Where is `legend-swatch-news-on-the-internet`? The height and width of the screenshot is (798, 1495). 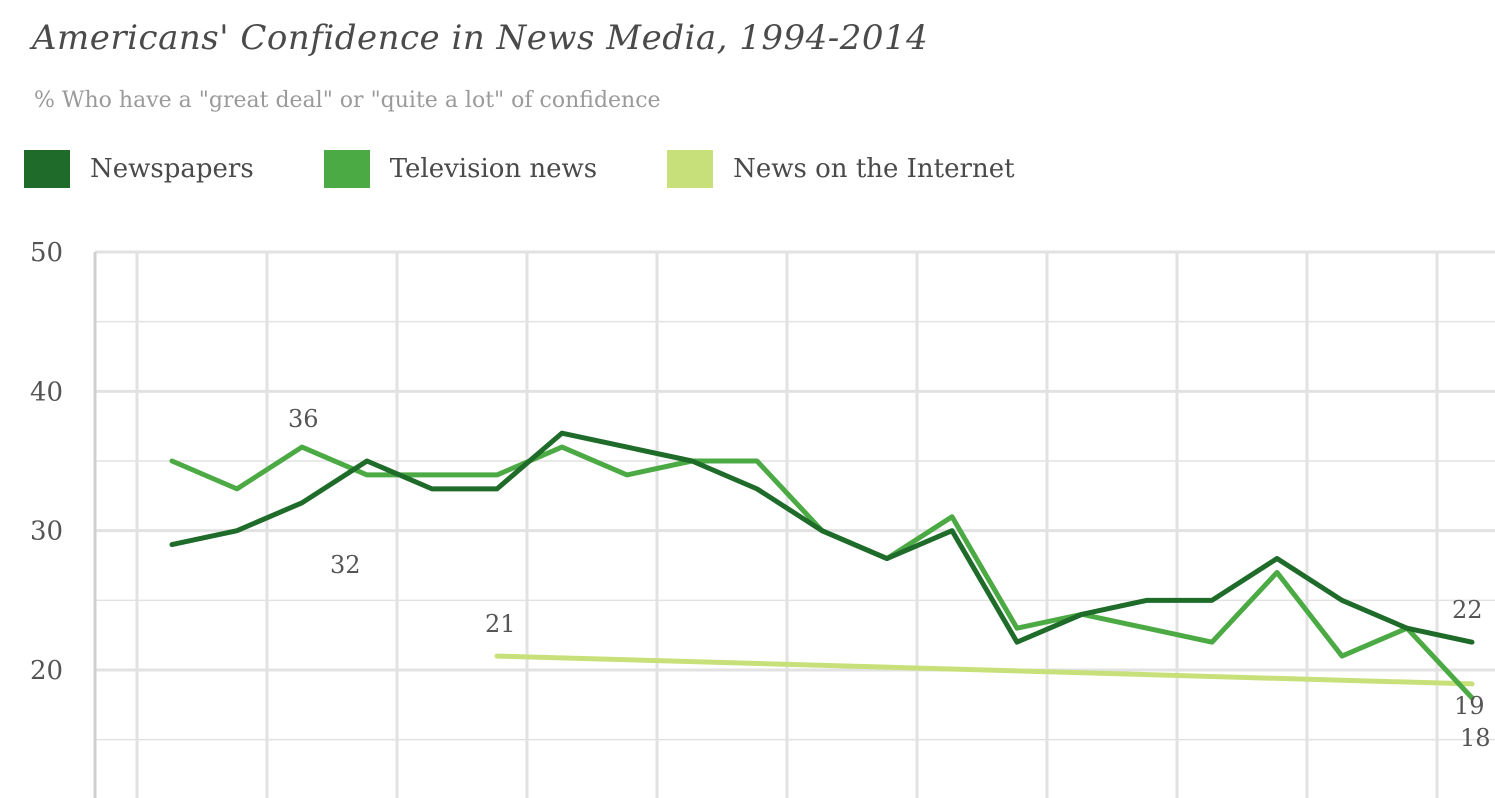 legend-swatch-news-on-the-internet is located at coordinates (690, 169).